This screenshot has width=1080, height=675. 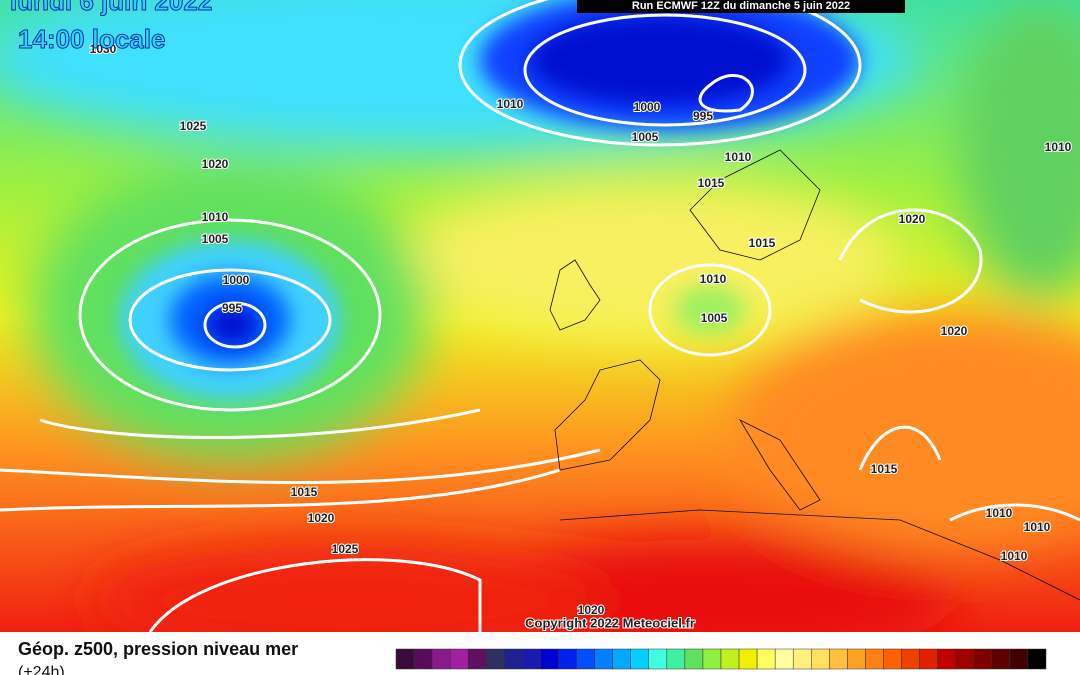 What do you see at coordinates (41, 669) in the screenshot?
I see `legend-subtitle: (+24h)` at bounding box center [41, 669].